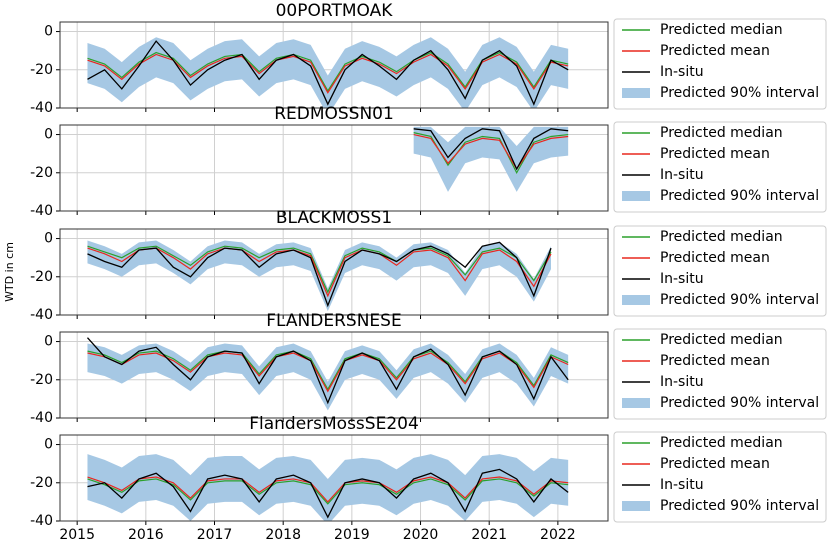 The height and width of the screenshot is (543, 830). I want to click on panel-title: FlandersMossSE204, so click(334, 424).